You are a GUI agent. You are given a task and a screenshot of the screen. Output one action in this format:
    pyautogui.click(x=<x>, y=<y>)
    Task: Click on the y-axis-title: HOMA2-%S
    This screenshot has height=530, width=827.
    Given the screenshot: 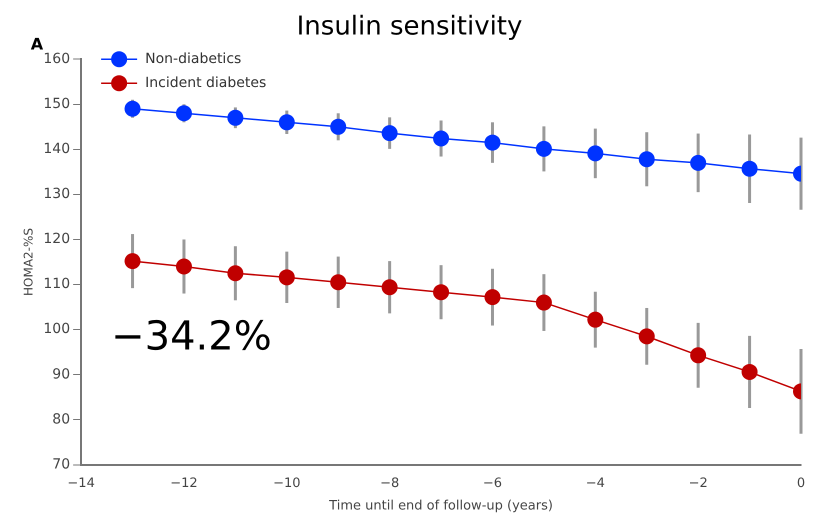 What is the action you would take?
    pyautogui.click(x=28, y=262)
    